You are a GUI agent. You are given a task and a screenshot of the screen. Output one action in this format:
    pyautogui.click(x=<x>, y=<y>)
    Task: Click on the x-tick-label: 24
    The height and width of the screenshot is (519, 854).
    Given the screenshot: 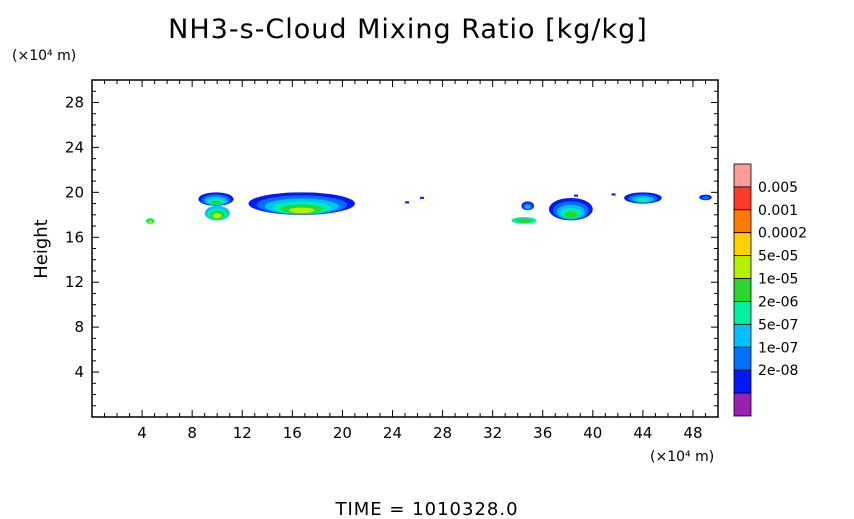 What is the action you would take?
    pyautogui.click(x=392, y=433)
    